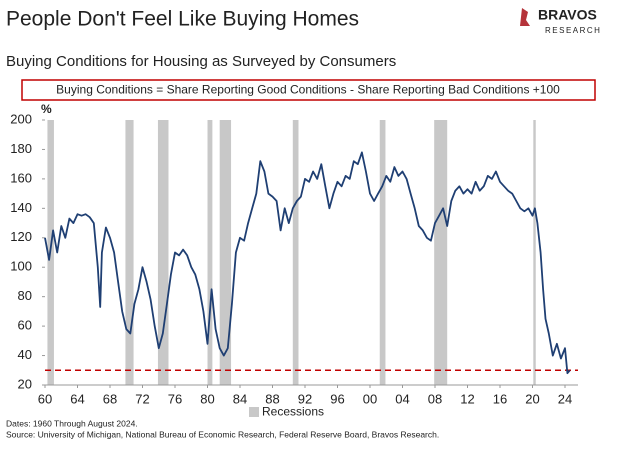 Image resolution: width=620 pixels, height=450 pixels. What do you see at coordinates (435, 398) in the screenshot?
I see `x-tick-label: 08` at bounding box center [435, 398].